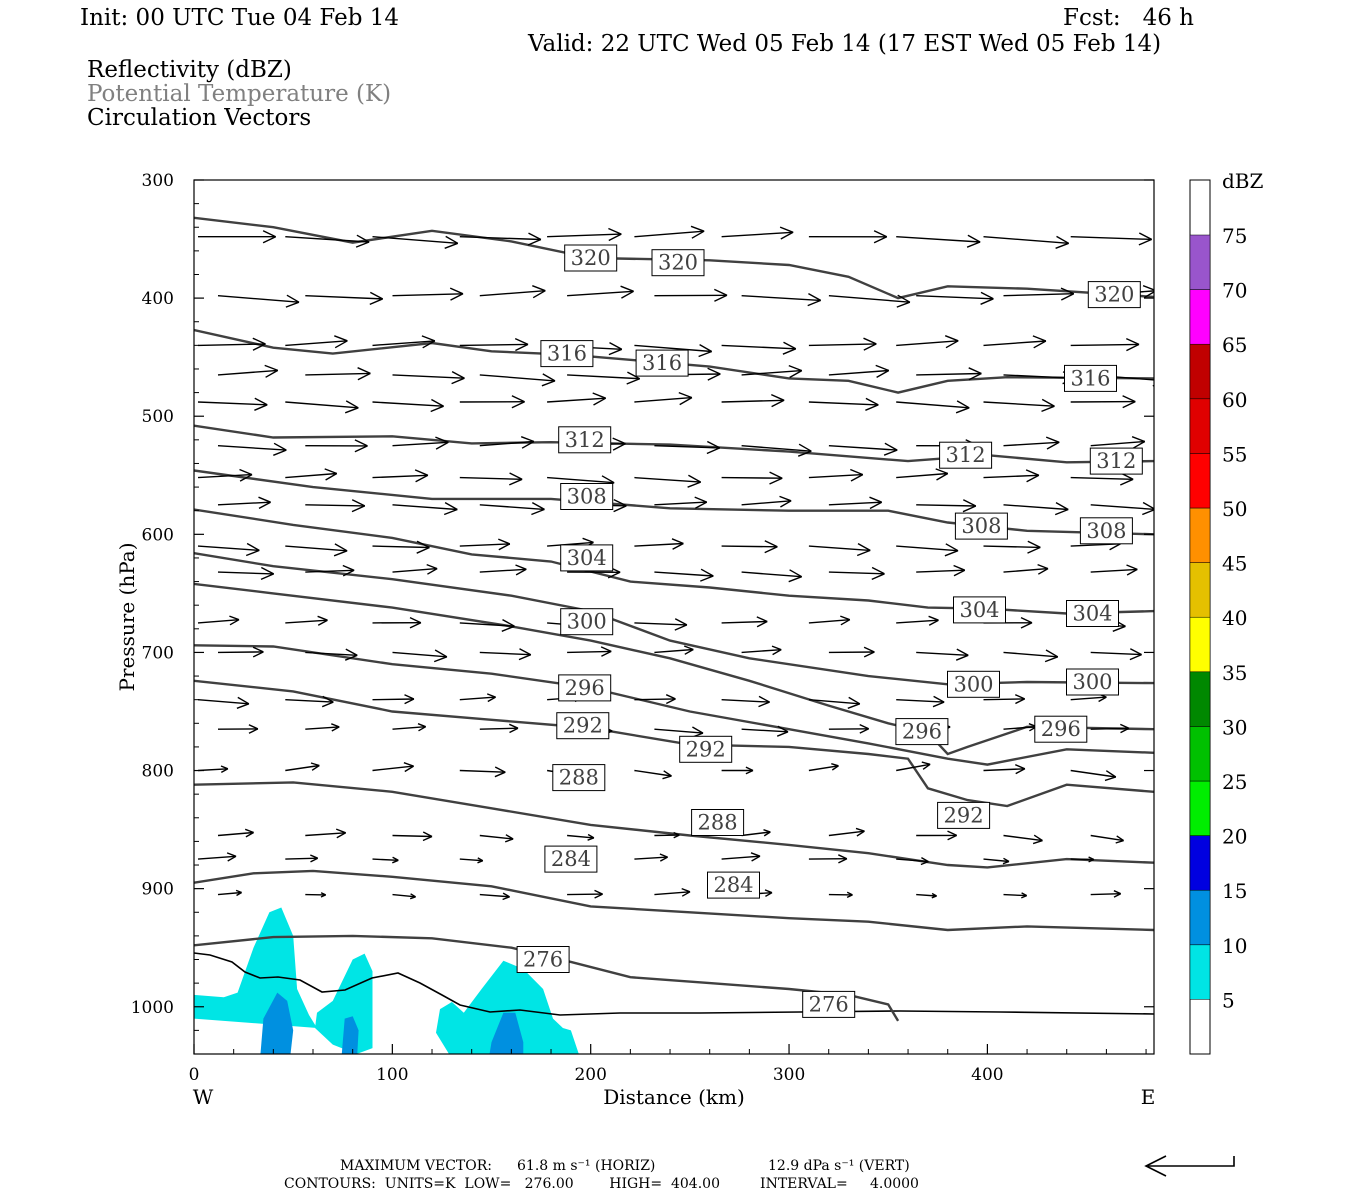 The height and width of the screenshot is (1200, 1350). What do you see at coordinates (203, 1097) in the screenshot?
I see `x-axis-west-label: W` at bounding box center [203, 1097].